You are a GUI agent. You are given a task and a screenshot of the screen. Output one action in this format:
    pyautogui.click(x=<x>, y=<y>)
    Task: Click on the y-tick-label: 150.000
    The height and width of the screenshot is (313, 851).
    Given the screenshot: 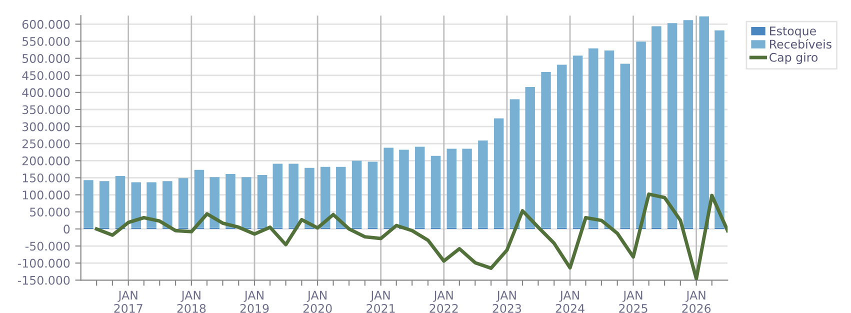 What is the action you would take?
    pyautogui.click(x=46, y=177)
    